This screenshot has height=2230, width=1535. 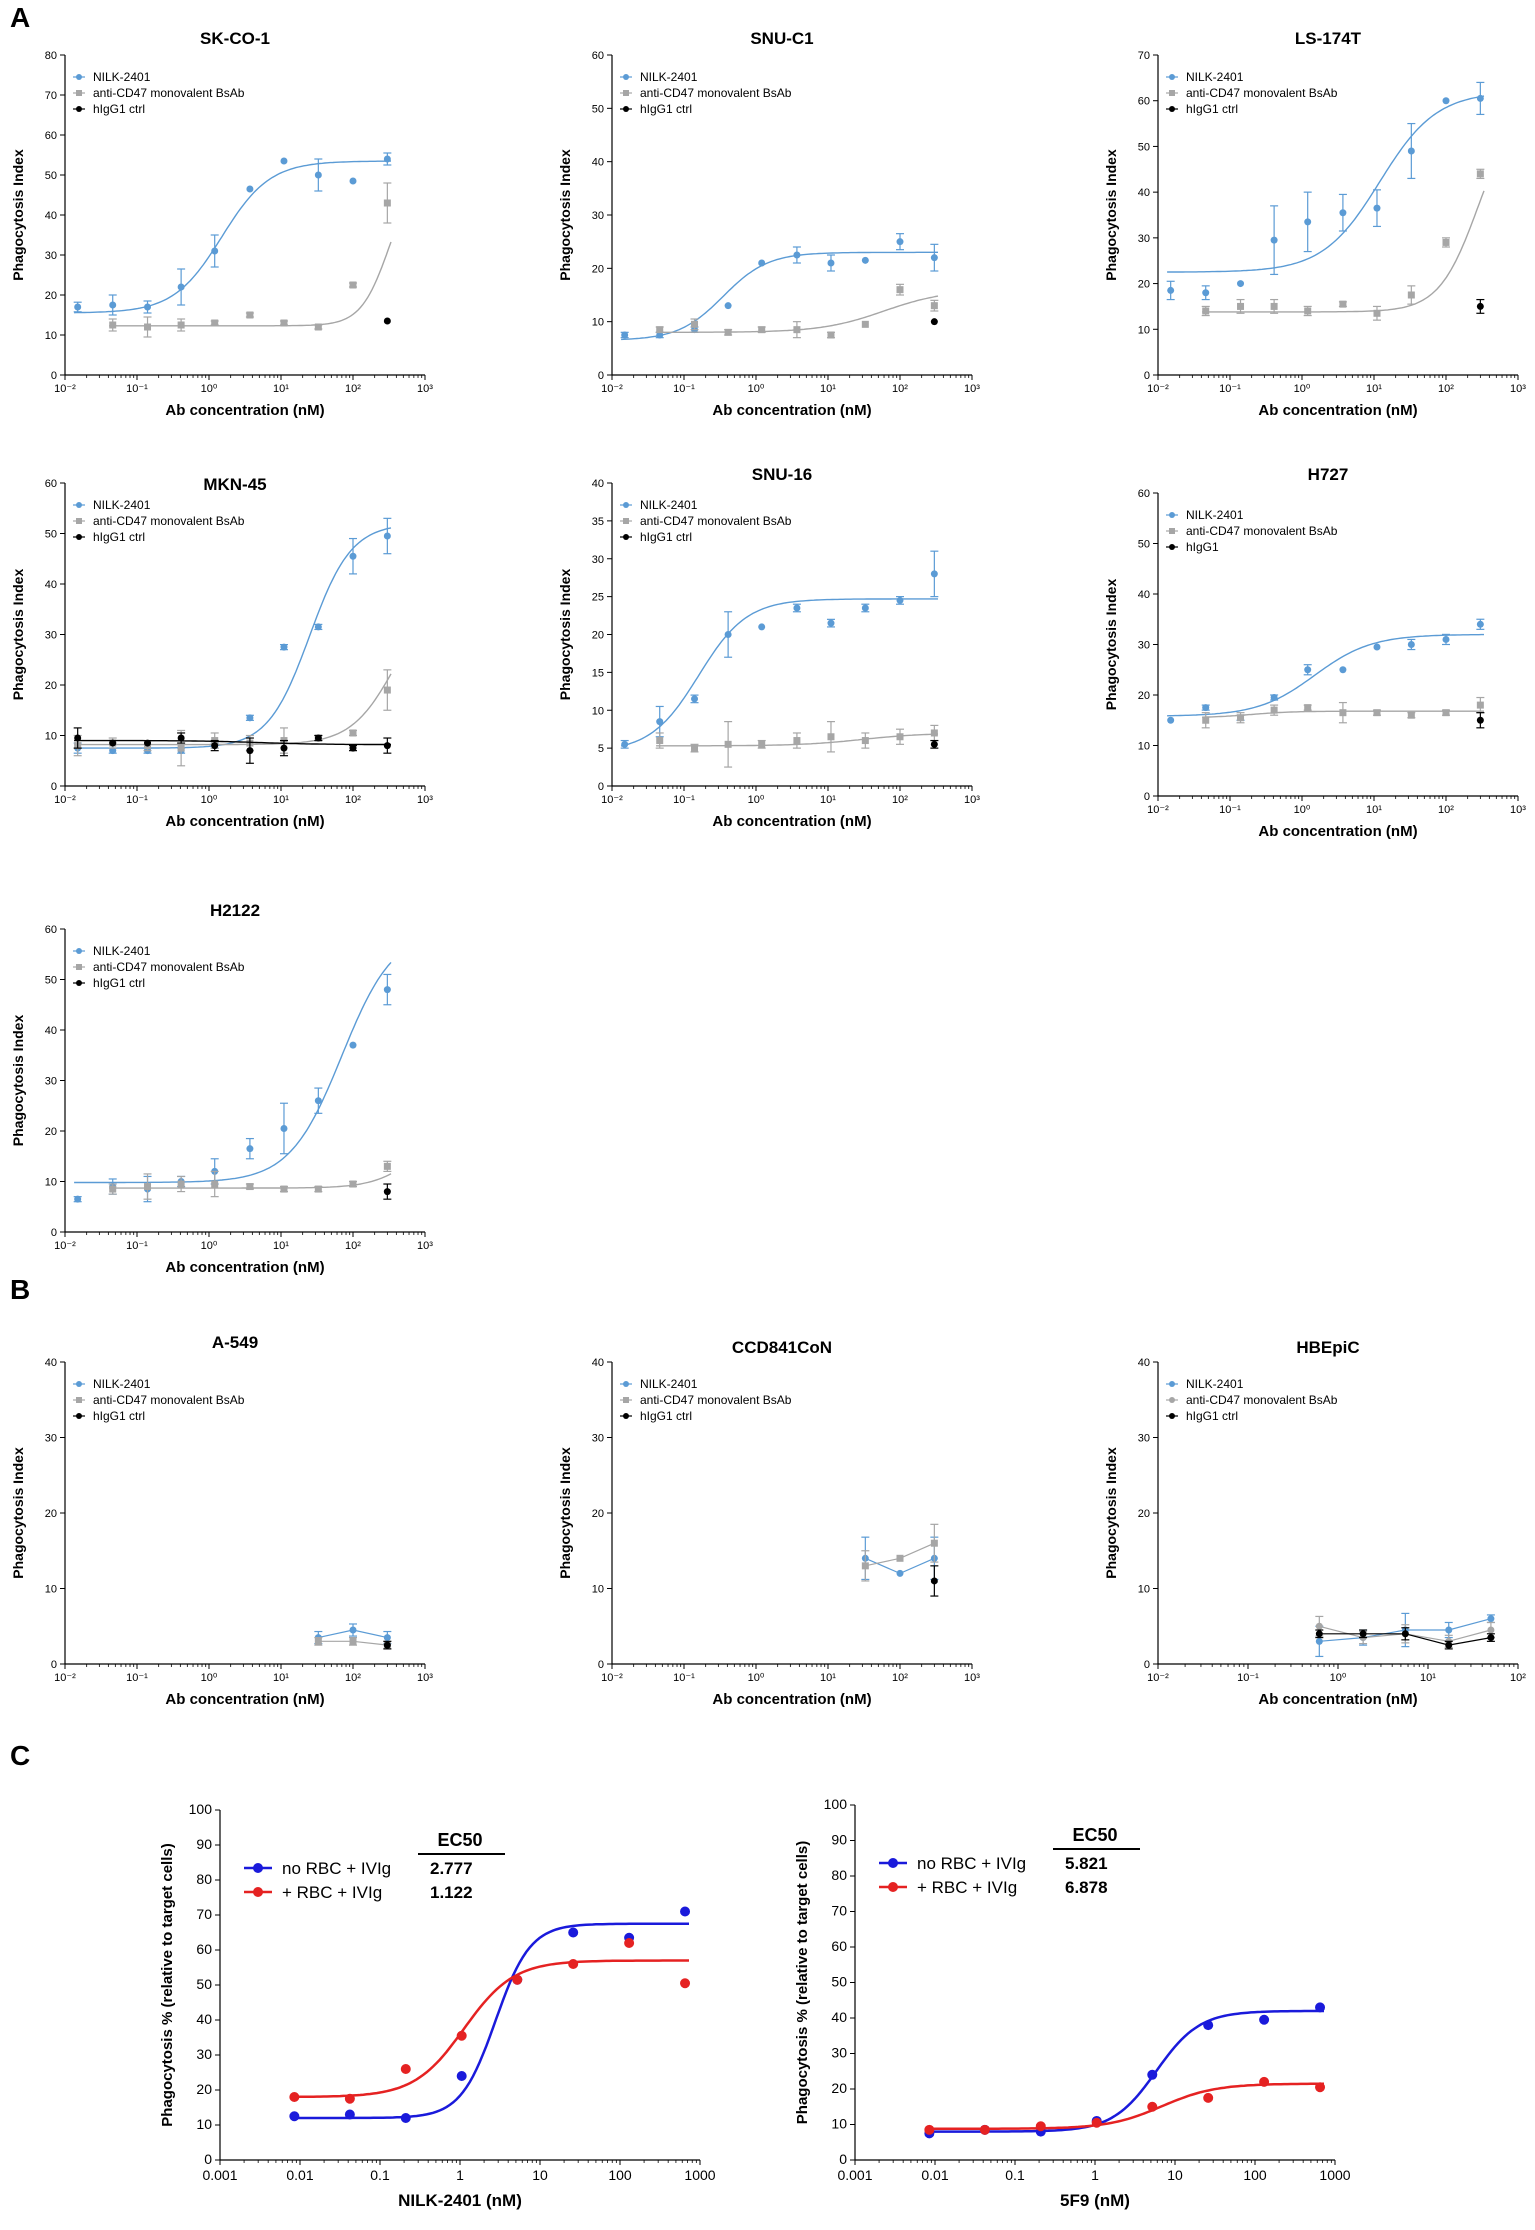 I want to click on panel-letter-b: B, so click(x=20, y=1289).